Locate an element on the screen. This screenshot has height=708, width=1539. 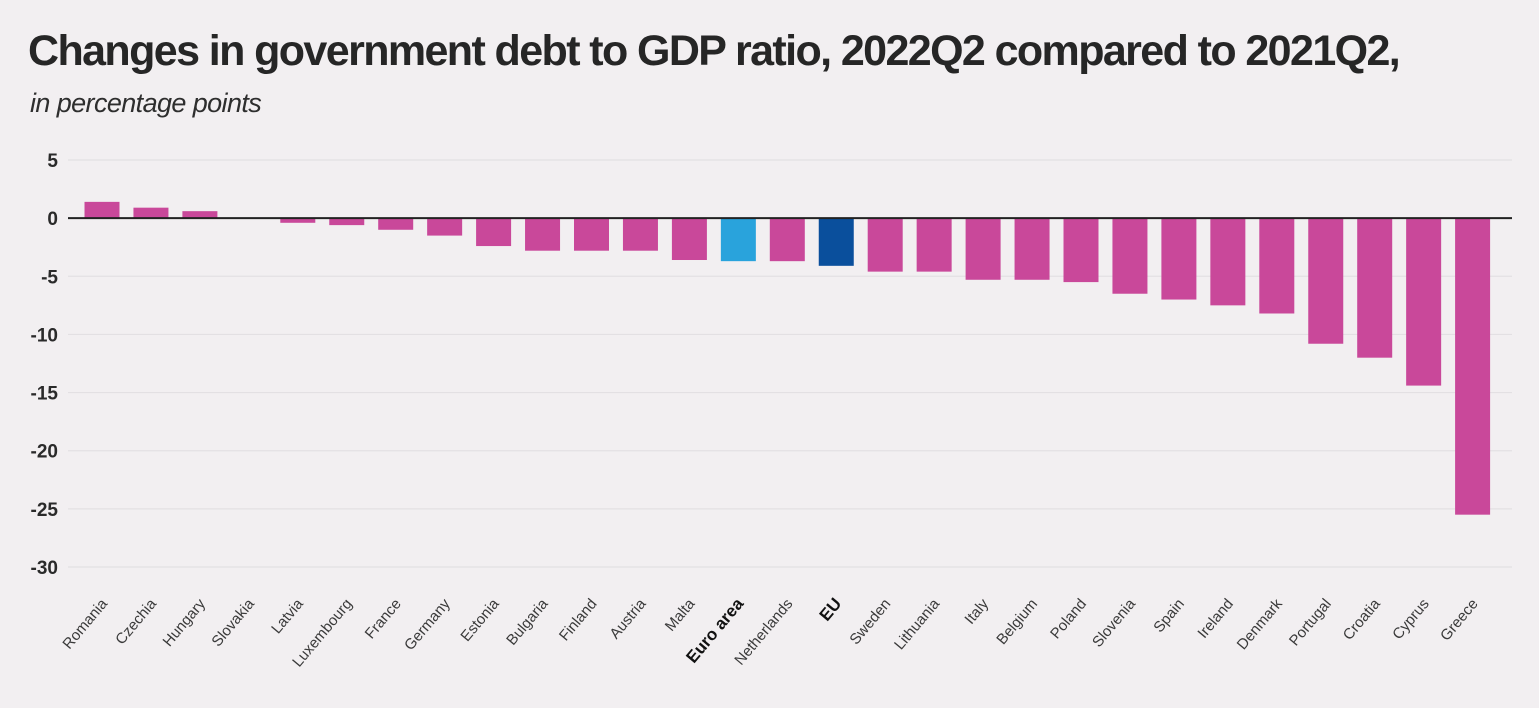
x-tick-label: Austria is located at coordinates (627, 618).